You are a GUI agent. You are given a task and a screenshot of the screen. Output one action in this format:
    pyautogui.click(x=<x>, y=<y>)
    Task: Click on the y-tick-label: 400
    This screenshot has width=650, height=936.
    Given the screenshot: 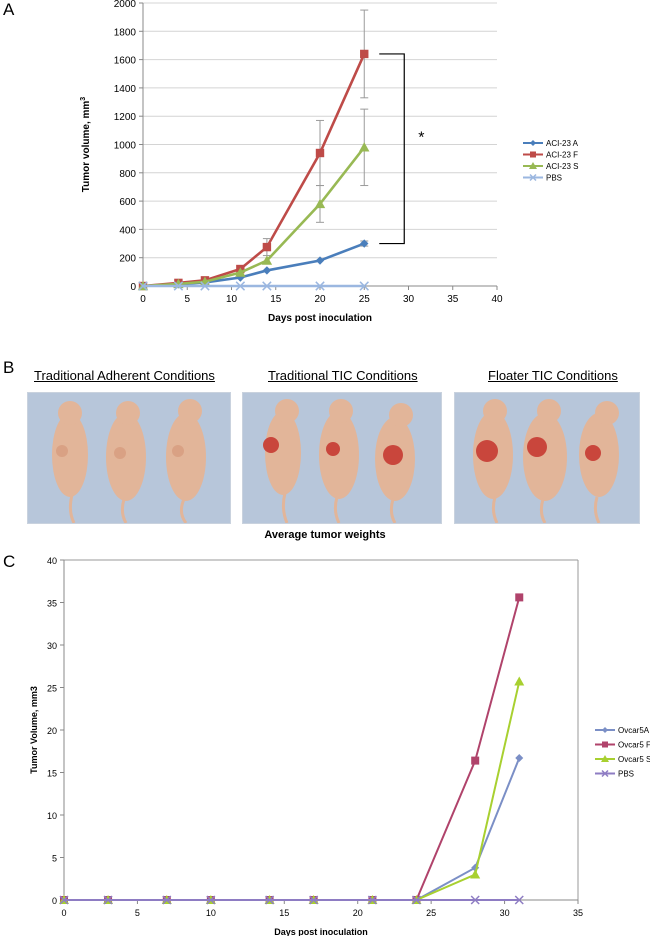 What is the action you would take?
    pyautogui.click(x=127, y=230)
    